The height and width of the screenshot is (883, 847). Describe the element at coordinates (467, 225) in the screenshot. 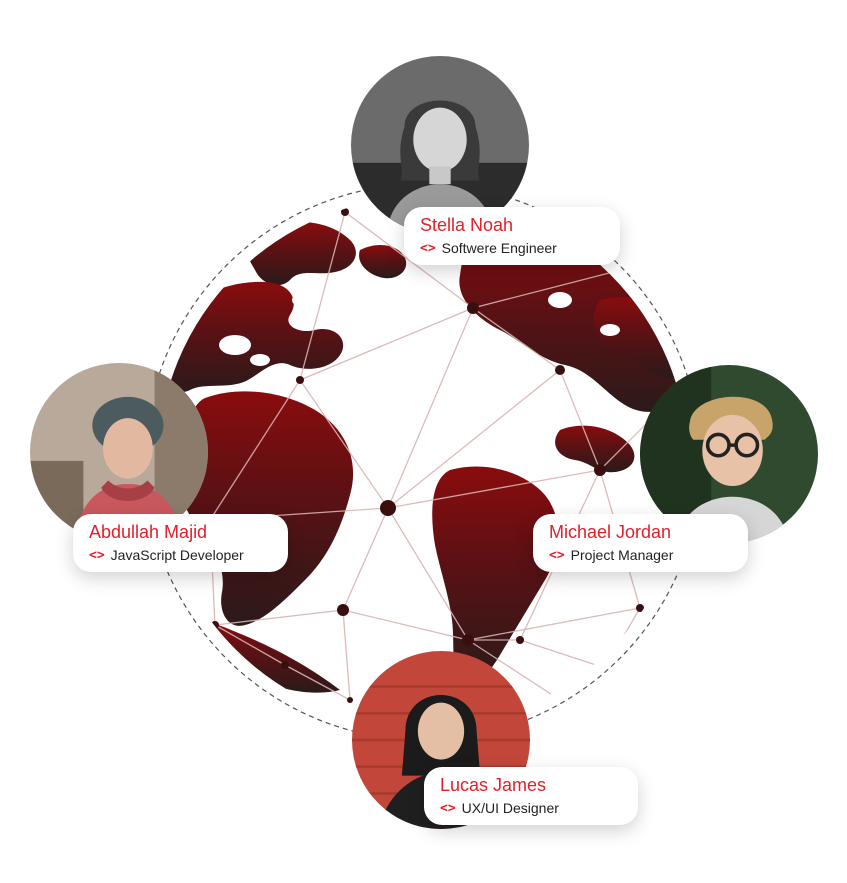

I see `member-name: Stella Noah` at that location.